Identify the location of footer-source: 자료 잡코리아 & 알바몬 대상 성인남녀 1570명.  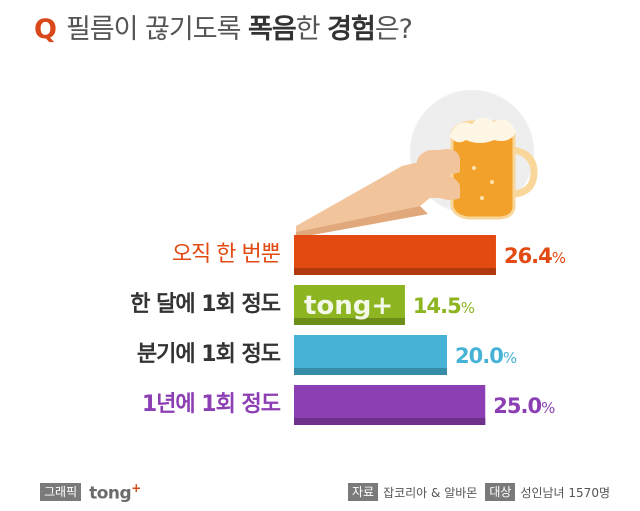
(478, 492).